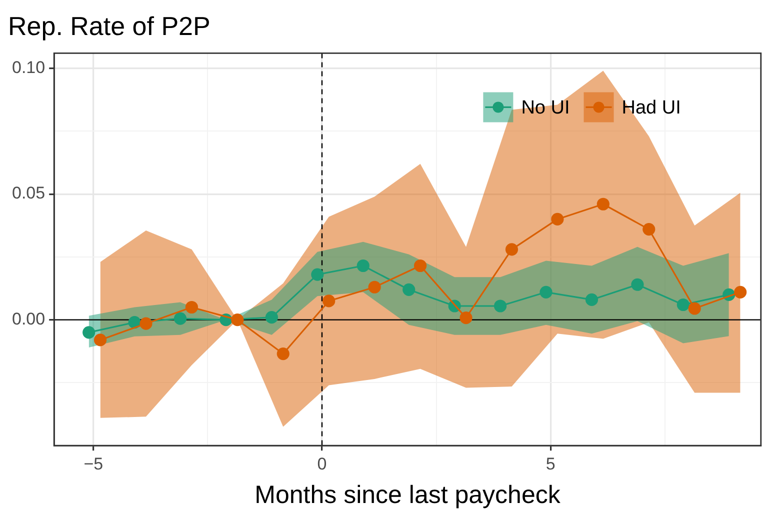 The height and width of the screenshot is (523, 776). Describe the element at coordinates (545, 107) in the screenshot. I see `legend-label: No UI` at that location.